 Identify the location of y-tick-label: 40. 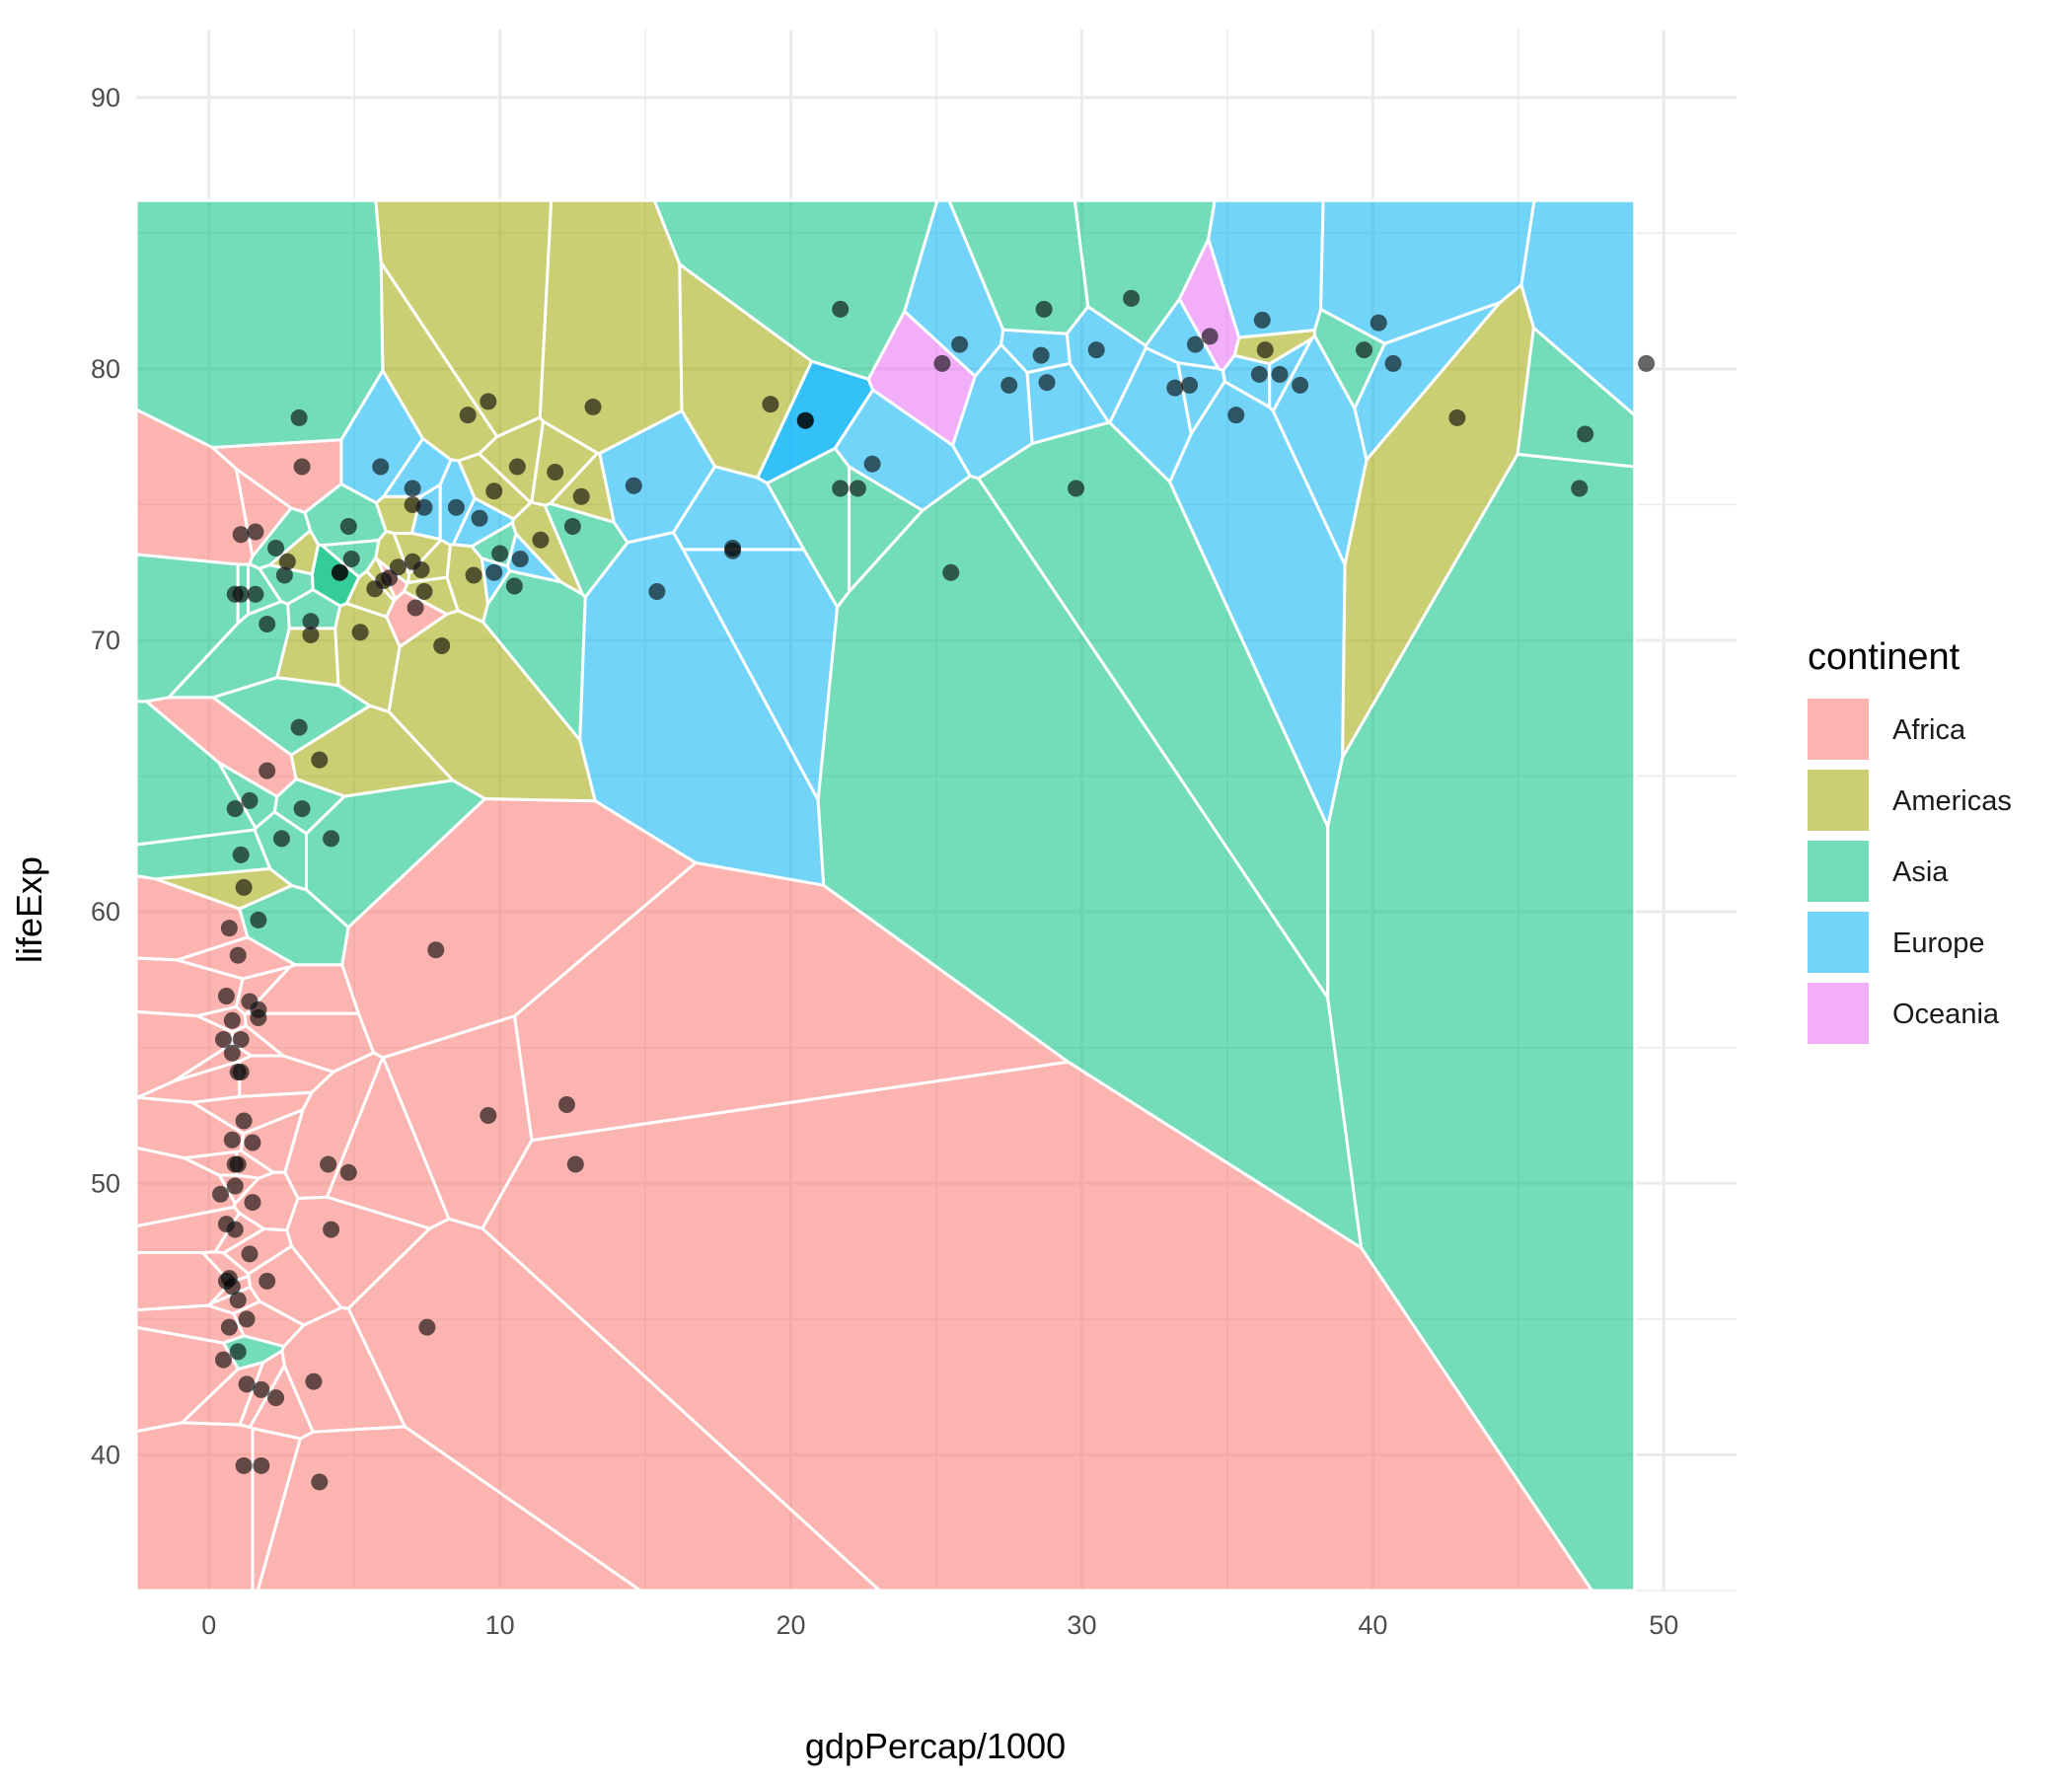
(106, 1454).